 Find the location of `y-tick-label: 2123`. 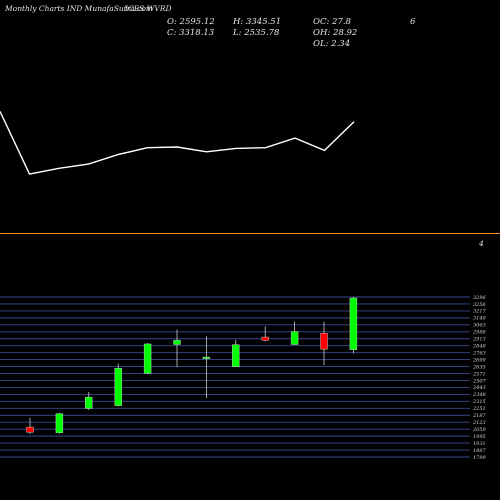

y-tick-label: 2123 is located at coordinates (479, 423).